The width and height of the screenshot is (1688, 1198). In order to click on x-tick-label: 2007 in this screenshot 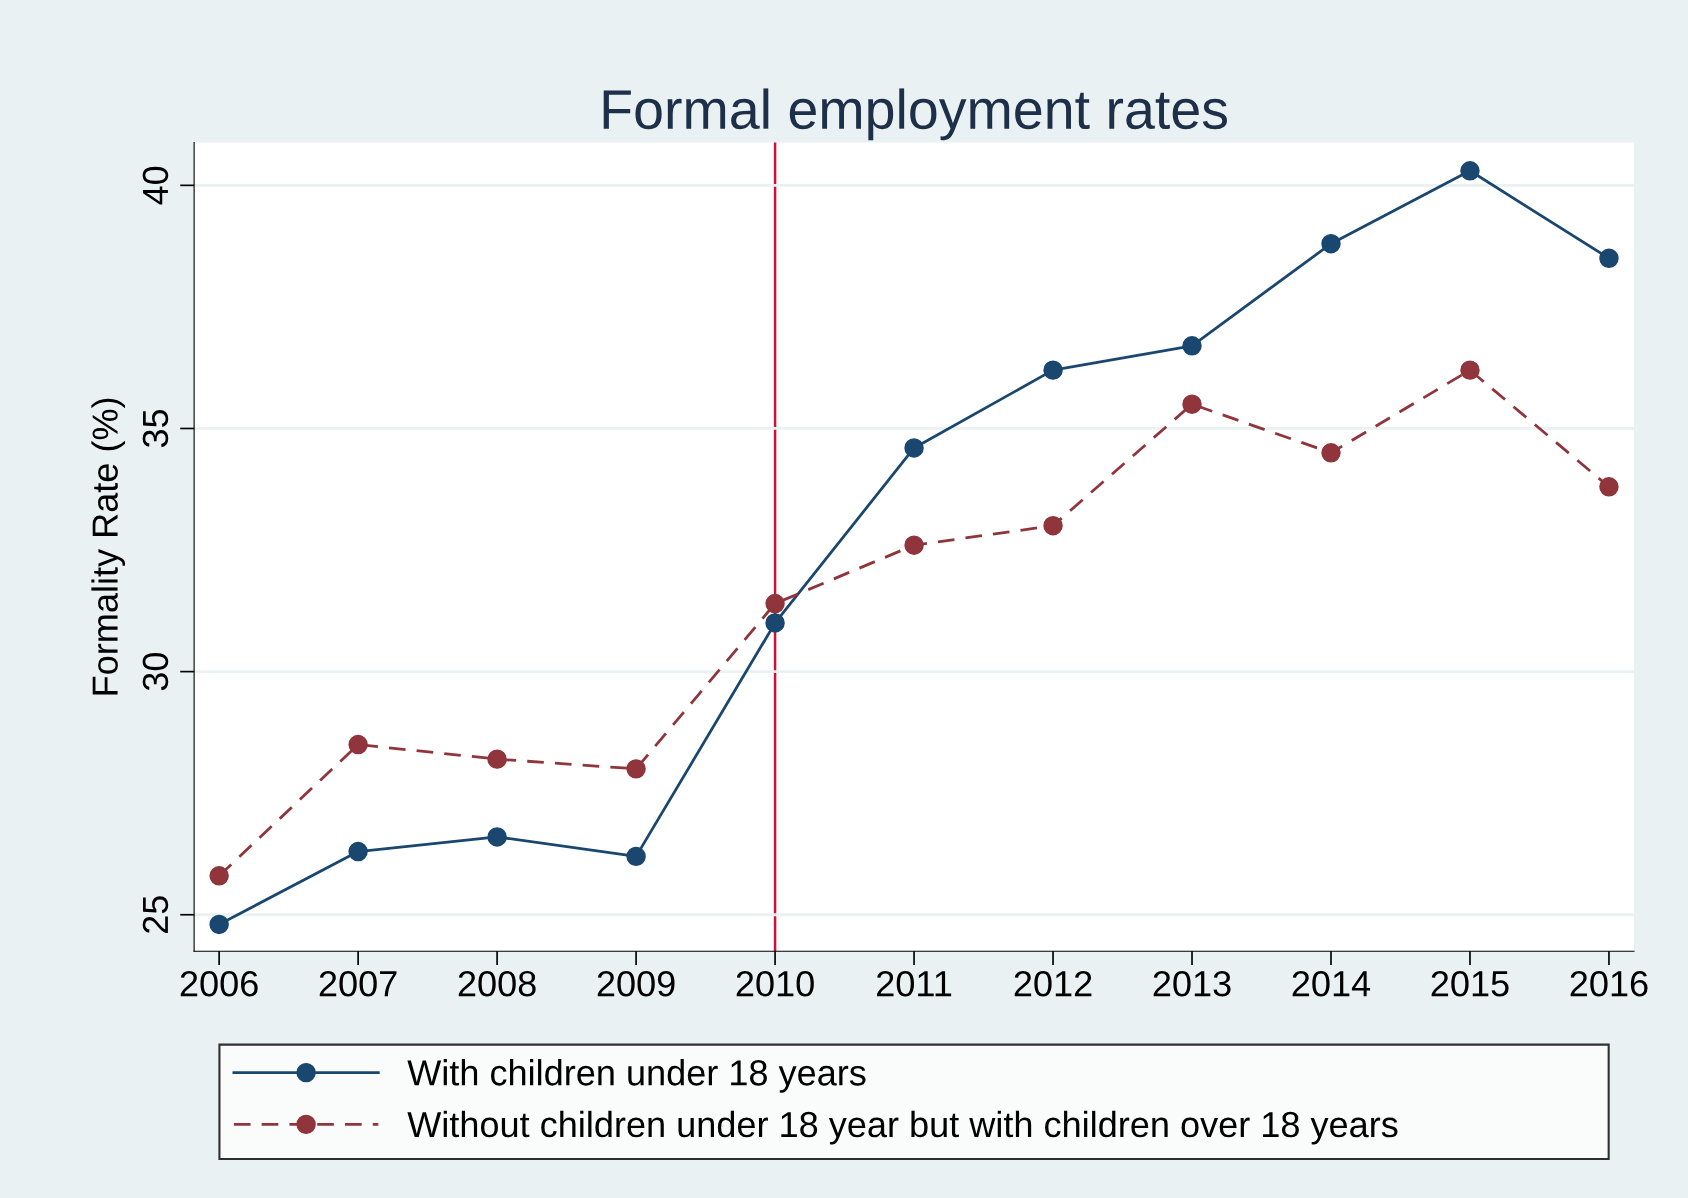, I will do `click(358, 983)`.